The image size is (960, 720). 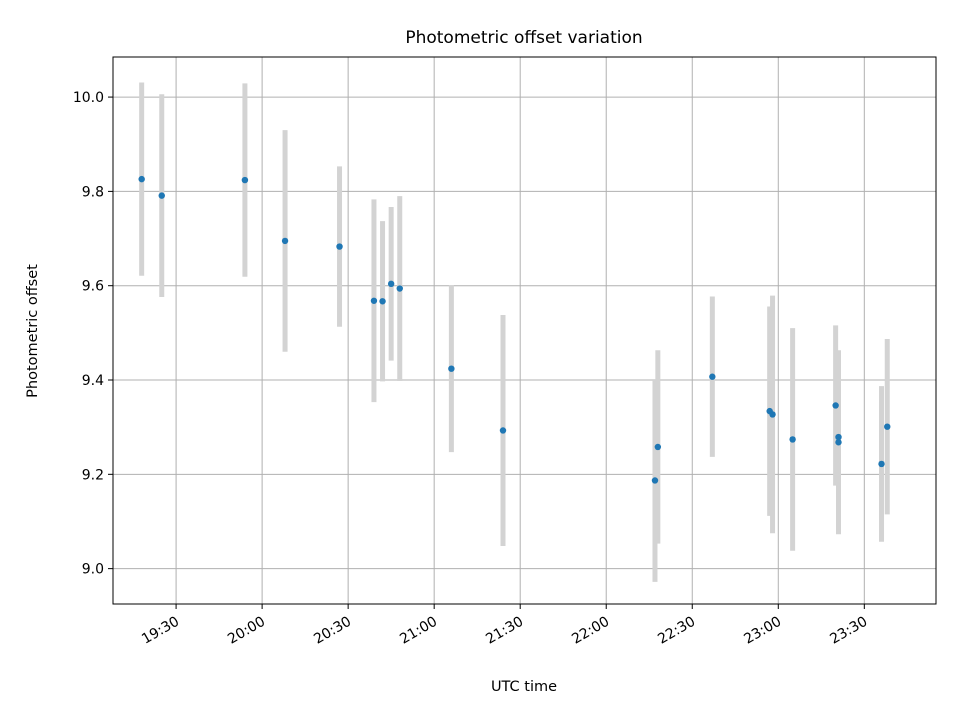 What do you see at coordinates (93, 287) in the screenshot?
I see `y-tick-label: 9.6` at bounding box center [93, 287].